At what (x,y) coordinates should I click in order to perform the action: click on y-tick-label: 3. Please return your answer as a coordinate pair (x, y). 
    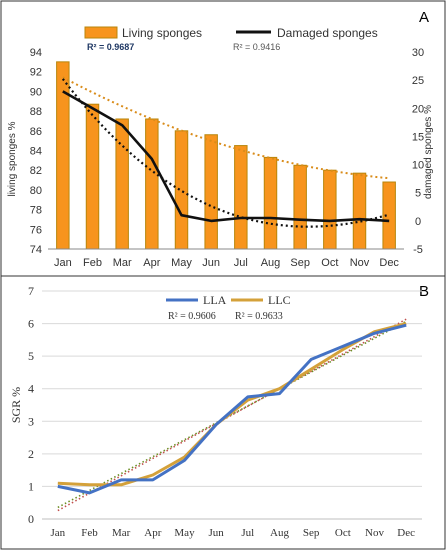
    Looking at the image, I should click on (31, 421).